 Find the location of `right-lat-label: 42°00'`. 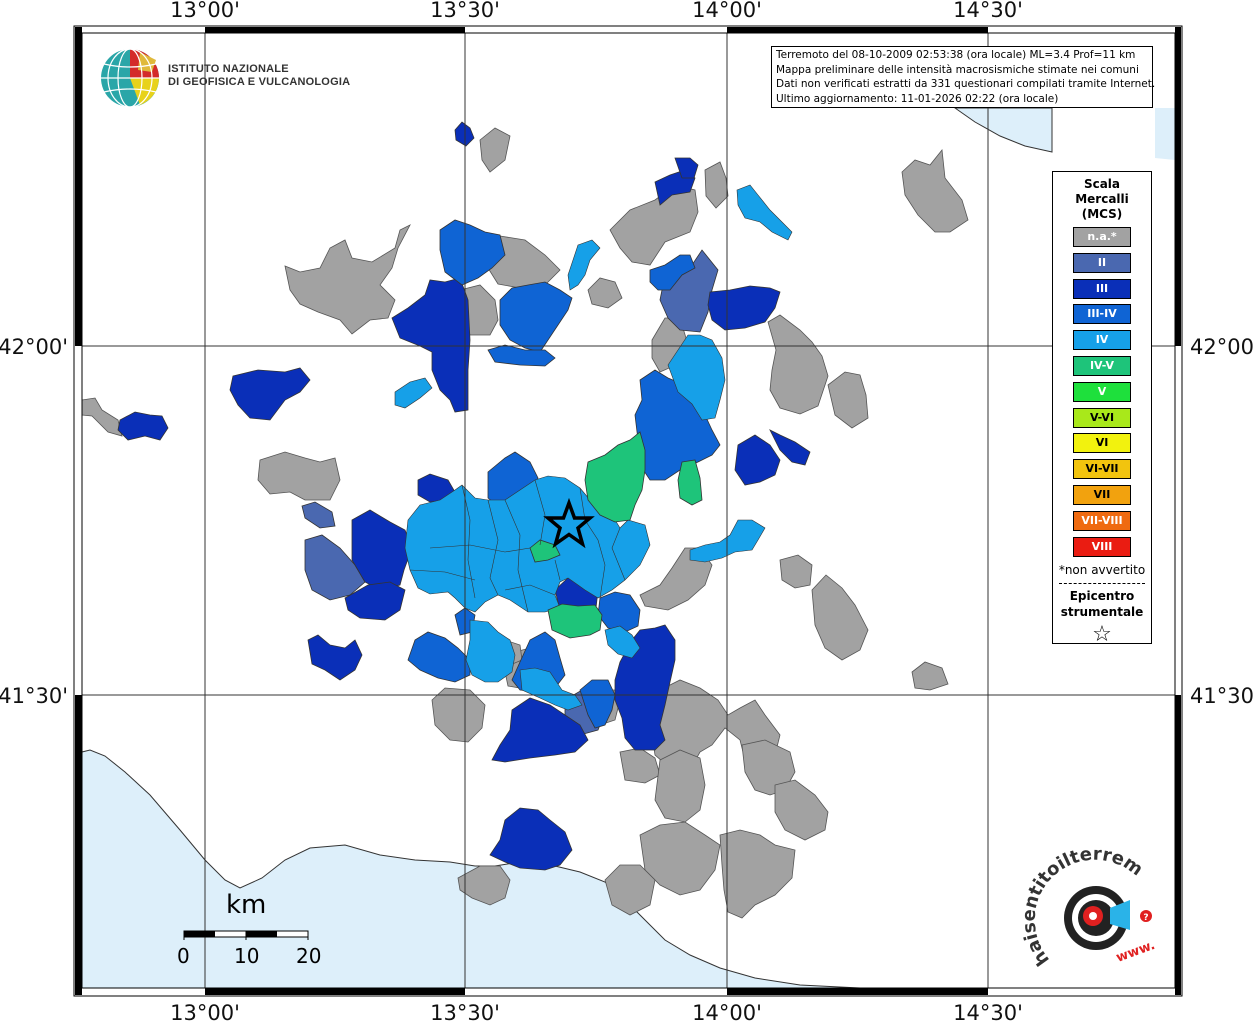

right-lat-label: 42°00' is located at coordinates (1222, 347).